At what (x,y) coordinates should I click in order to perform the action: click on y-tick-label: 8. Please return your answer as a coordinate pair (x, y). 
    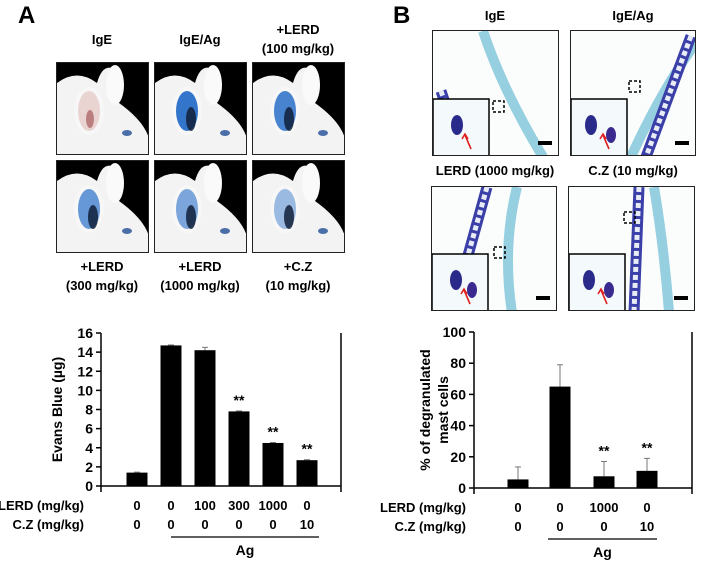
    Looking at the image, I should click on (89, 410).